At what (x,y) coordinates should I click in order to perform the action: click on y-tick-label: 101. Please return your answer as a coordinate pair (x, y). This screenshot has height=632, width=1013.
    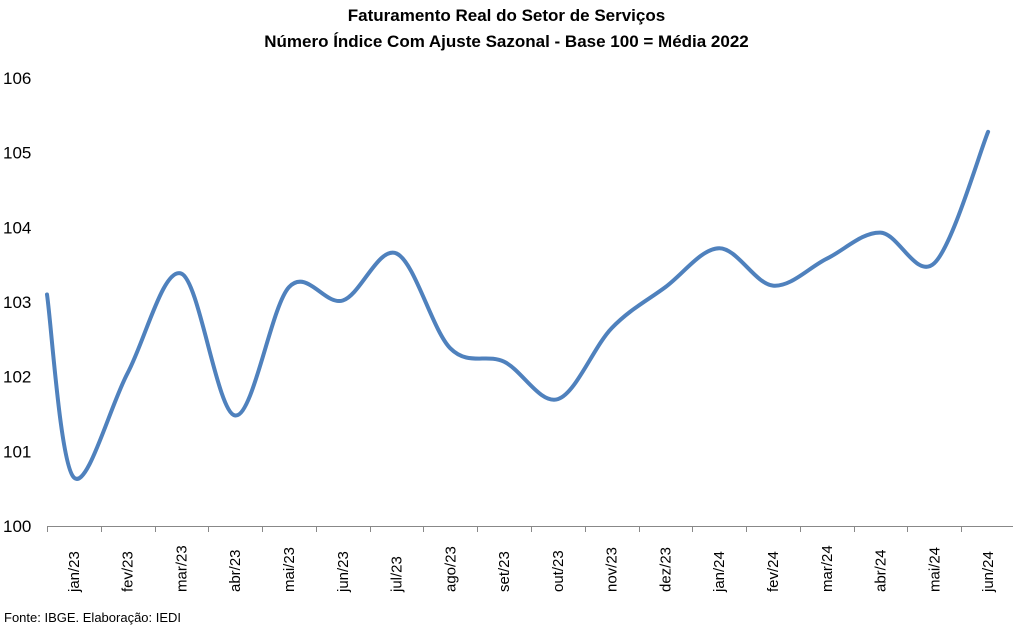
    Looking at the image, I should click on (17, 451).